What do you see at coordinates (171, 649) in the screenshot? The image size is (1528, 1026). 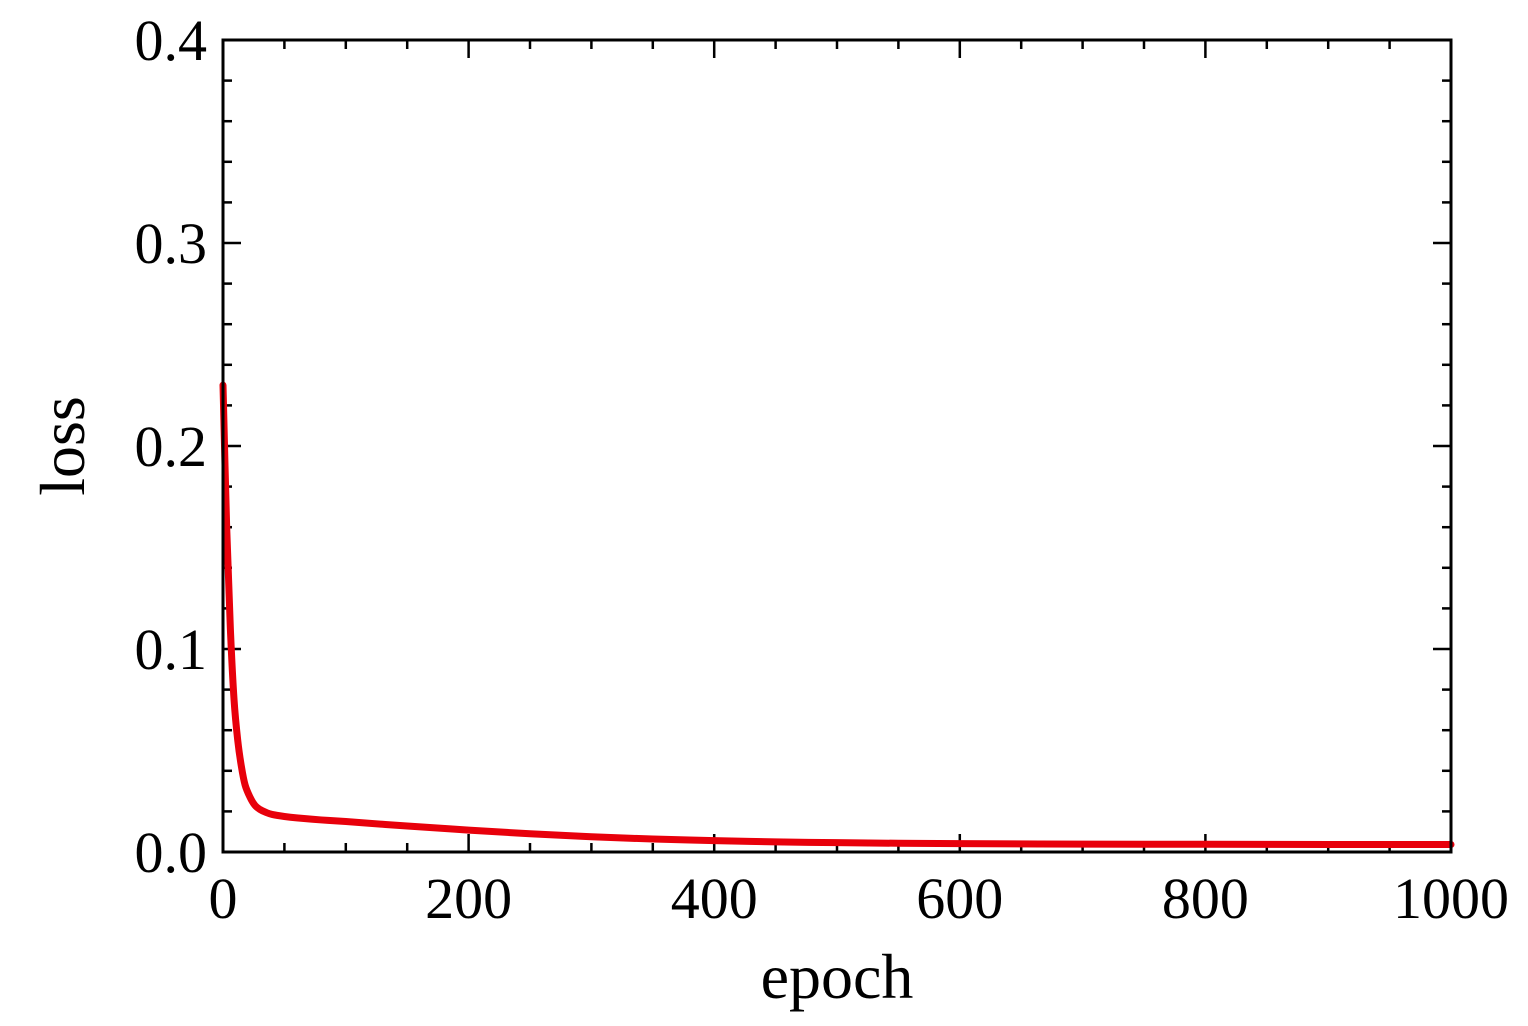 I see `y-tick-label: 0.1` at bounding box center [171, 649].